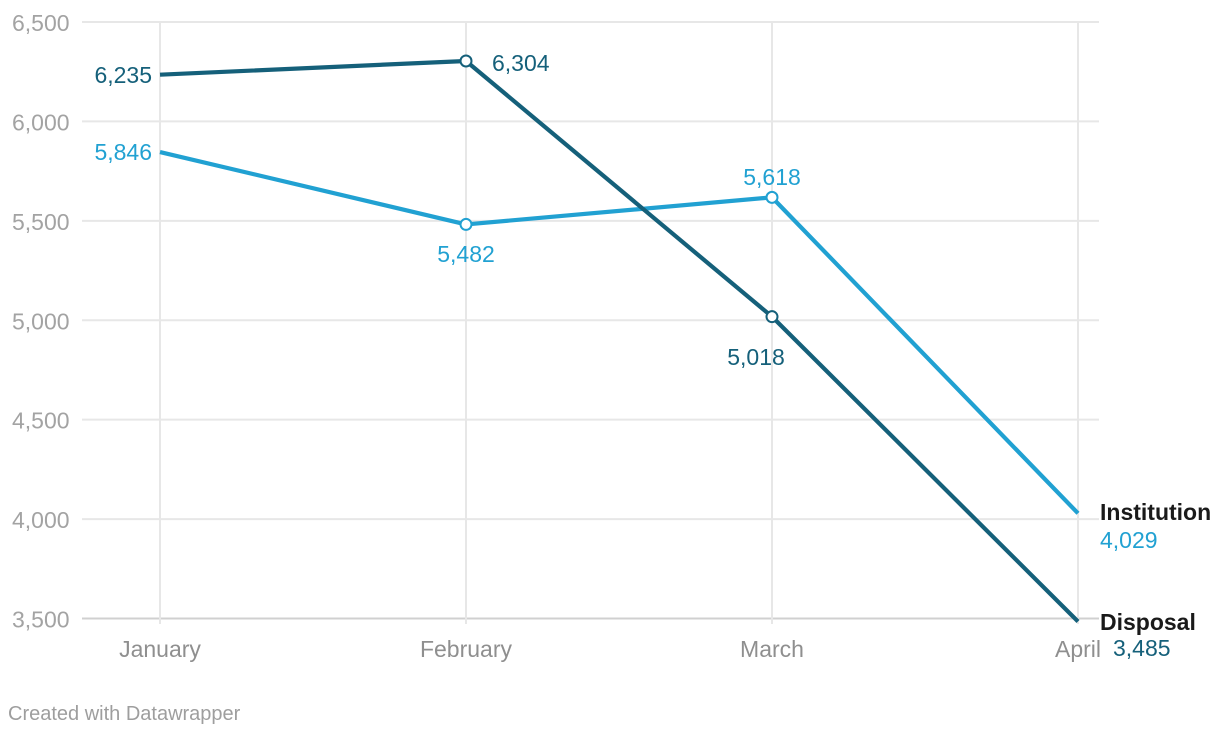 This screenshot has height=740, width=1220. I want to click on institution-value-label-march: 5,618, so click(772, 177).